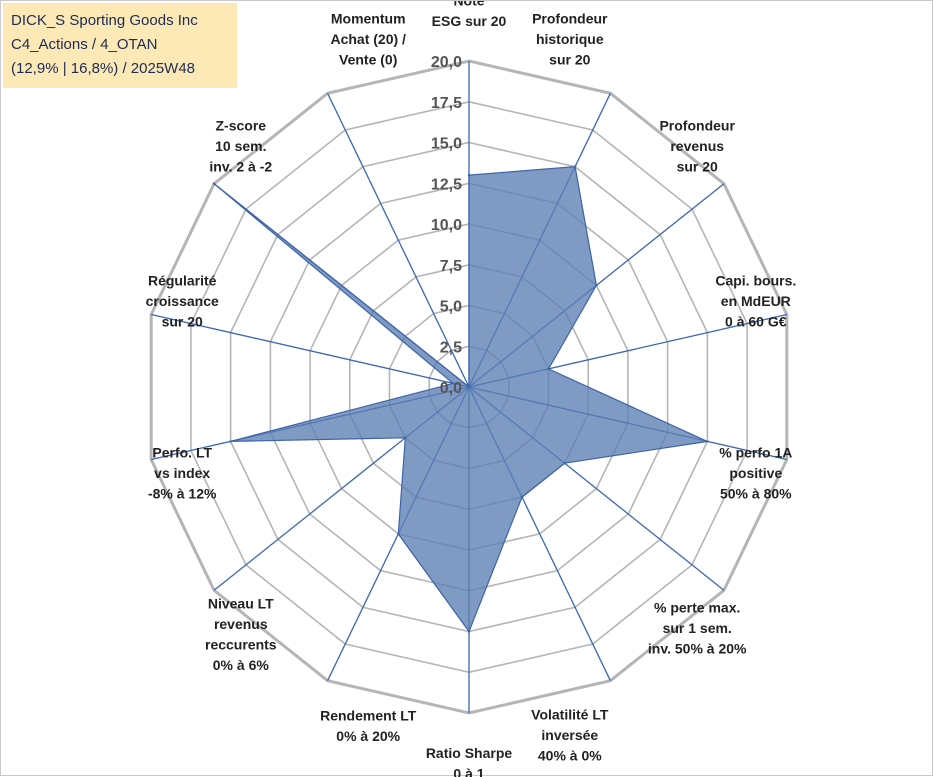 The image size is (933, 777). What do you see at coordinates (103, 68) in the screenshot?
I see `title-line-3: (12,9% | 16,8%) / 2025W48` at bounding box center [103, 68].